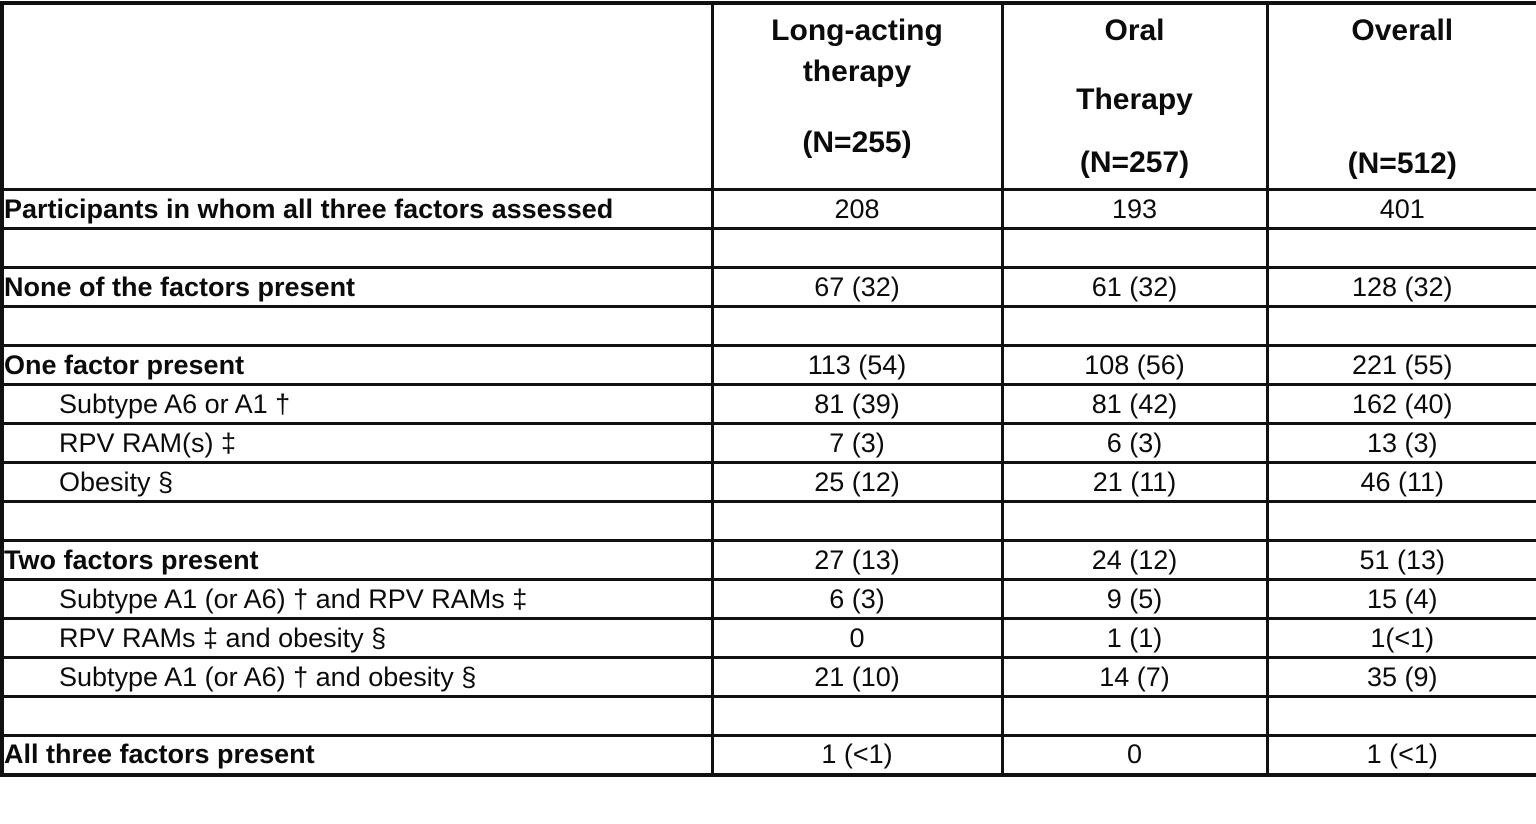 The width and height of the screenshot is (1536, 824). What do you see at coordinates (1402, 30) in the screenshot?
I see `header-line: Overall` at bounding box center [1402, 30].